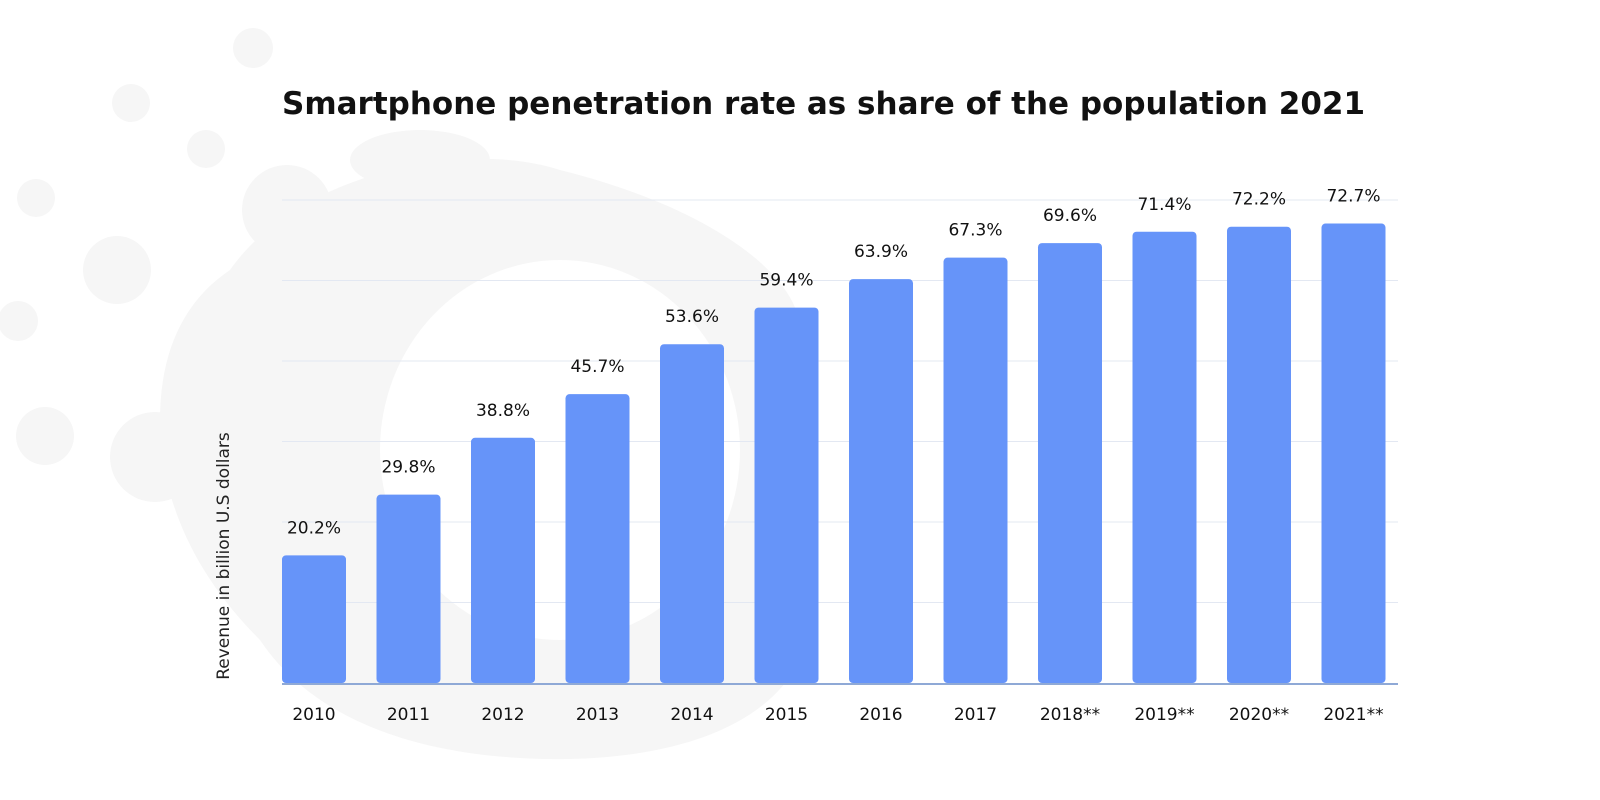  Describe the element at coordinates (1353, 715) in the screenshot. I see `x-tick-label: 2021**` at that location.